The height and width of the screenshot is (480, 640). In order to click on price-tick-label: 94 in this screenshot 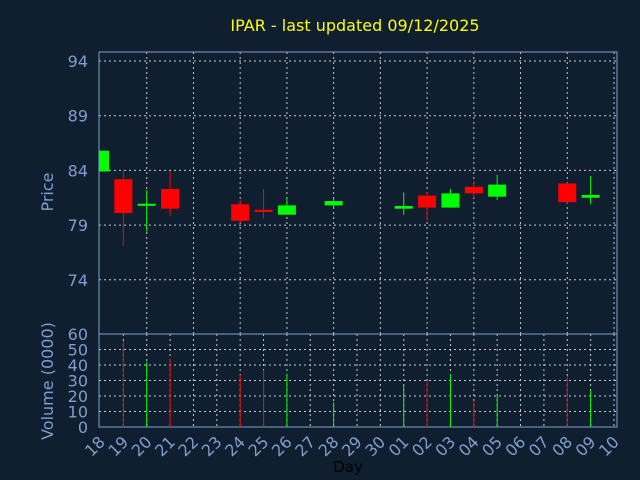, I will do `click(78, 61)`.